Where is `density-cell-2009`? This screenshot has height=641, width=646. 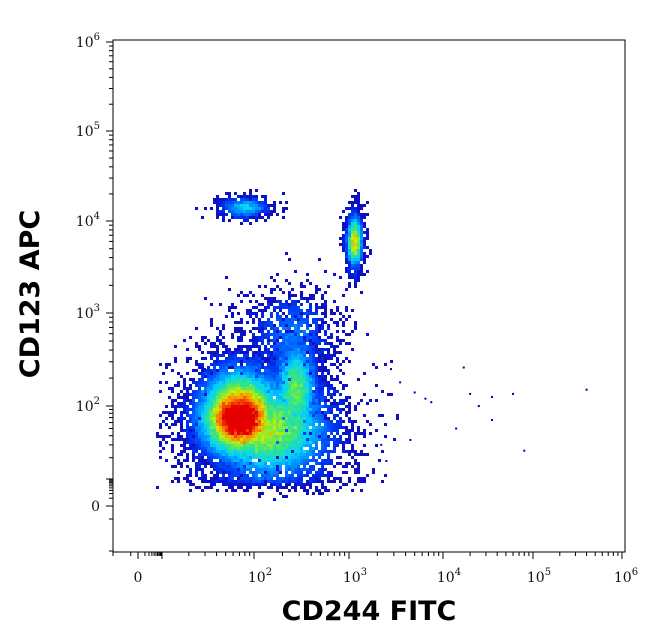 density-cell-2009 is located at coordinates (277, 355).